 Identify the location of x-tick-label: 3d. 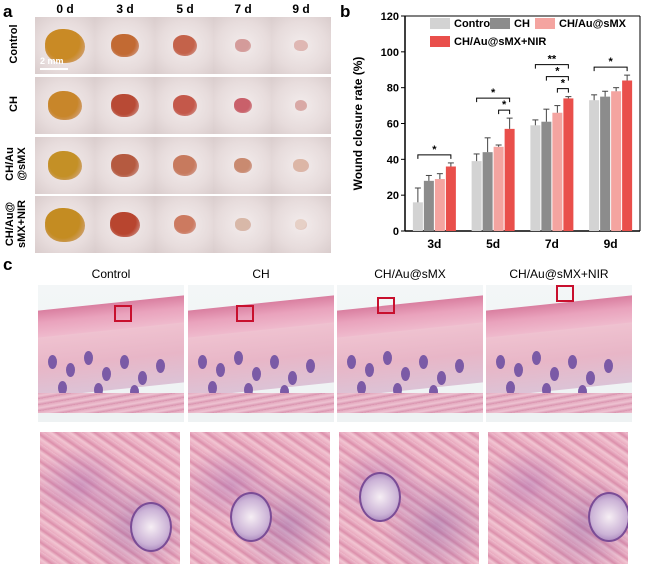
(434, 244).